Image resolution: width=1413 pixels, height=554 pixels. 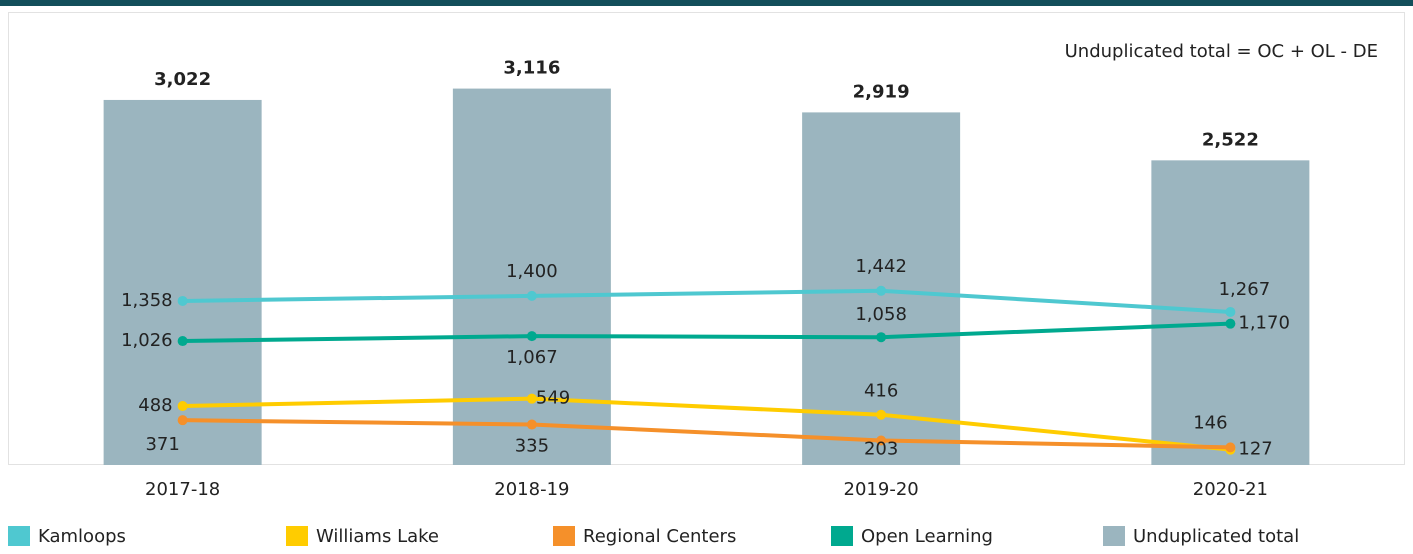 I want to click on data-label: 371, so click(x=162, y=444).